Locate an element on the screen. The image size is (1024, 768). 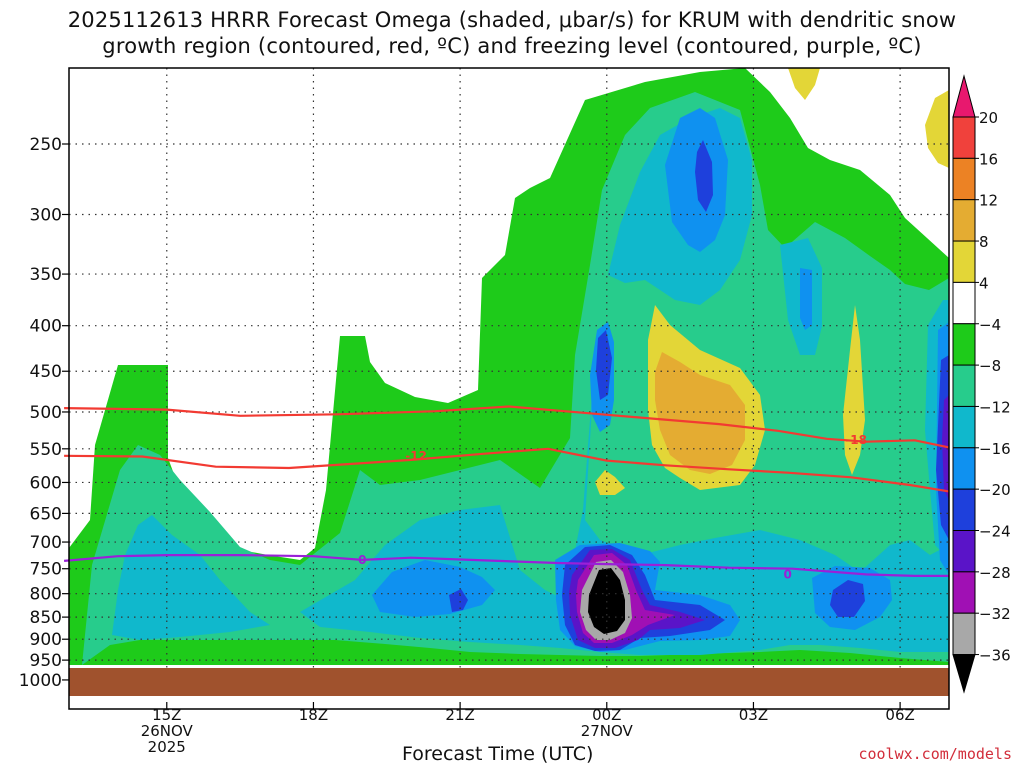
y-tick-label: 500 is located at coordinates (46, 413).